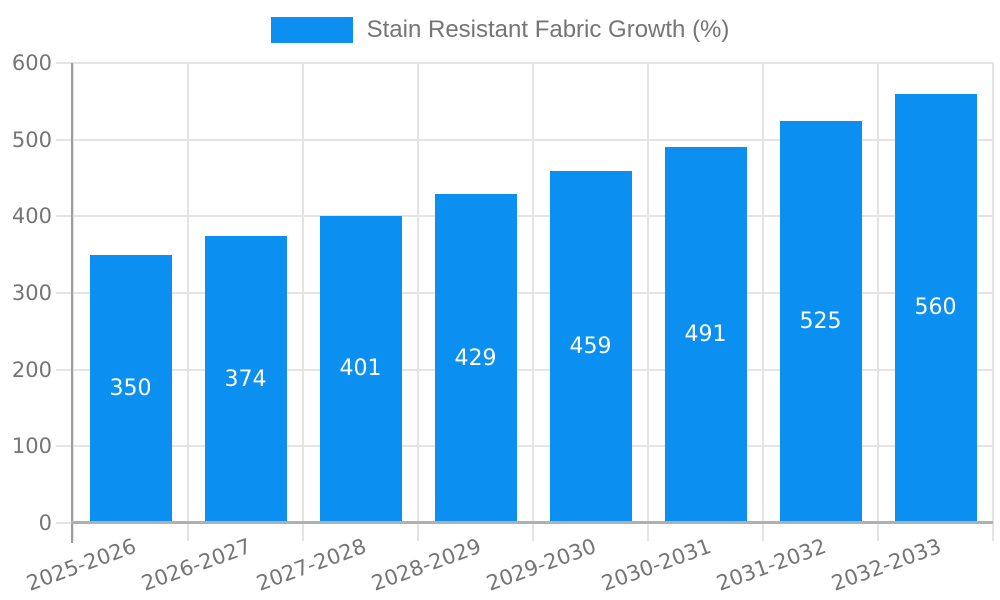 This screenshot has height=600, width=1000. What do you see at coordinates (311, 30) in the screenshot?
I see `legend-swatch` at bounding box center [311, 30].